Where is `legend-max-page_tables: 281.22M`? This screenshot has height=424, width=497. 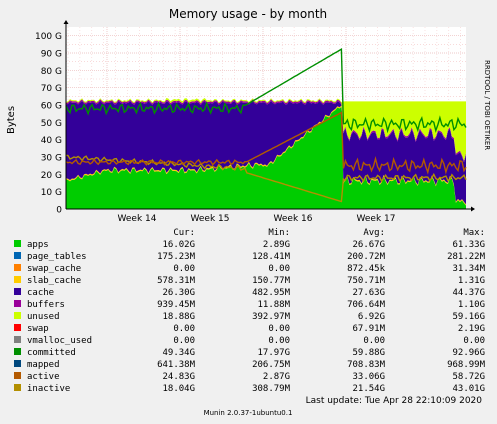 legend-max-page_tables: 281.22M is located at coordinates (466, 257).